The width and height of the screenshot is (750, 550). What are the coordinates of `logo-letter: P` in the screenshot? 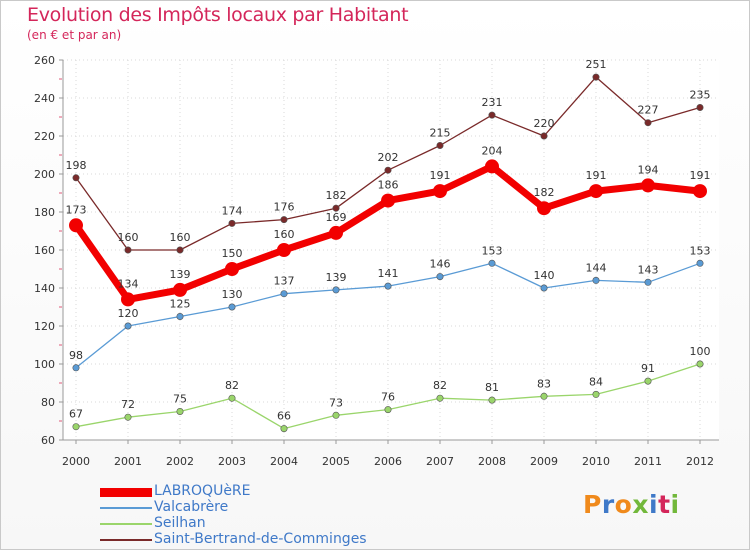 It's located at (592, 504).